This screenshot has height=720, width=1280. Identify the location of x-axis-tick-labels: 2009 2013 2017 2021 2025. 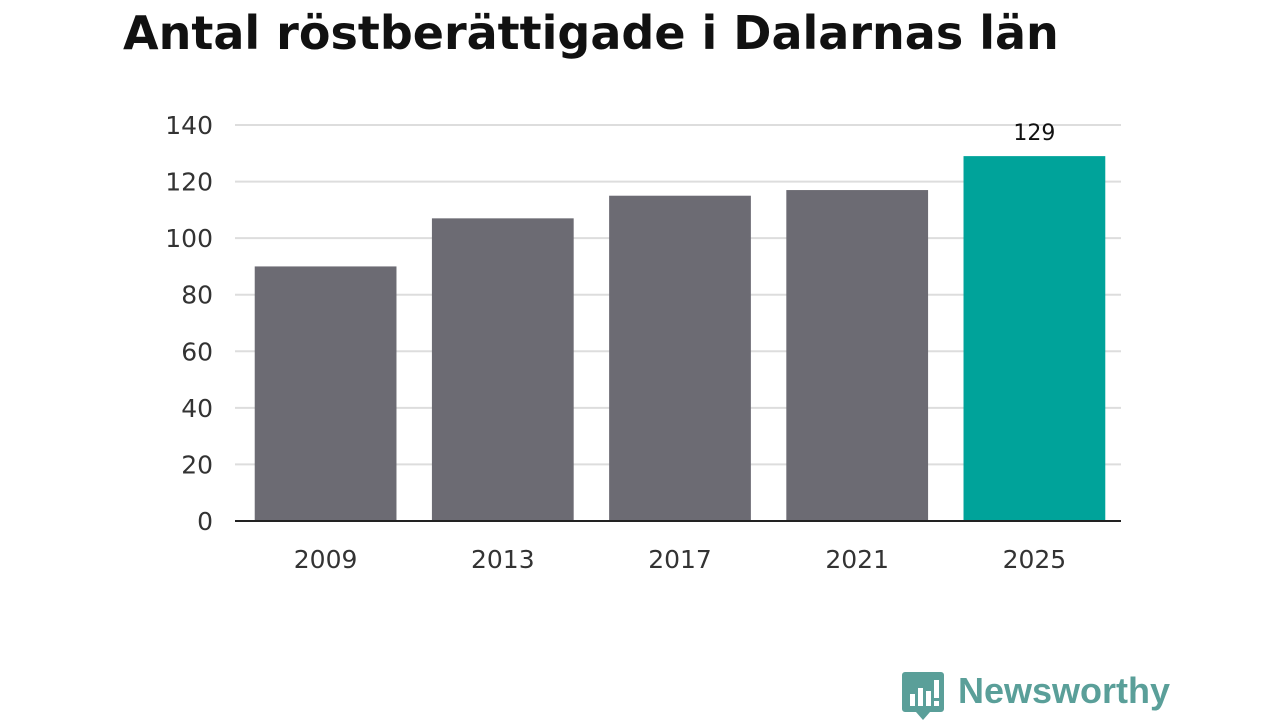
(680, 559).